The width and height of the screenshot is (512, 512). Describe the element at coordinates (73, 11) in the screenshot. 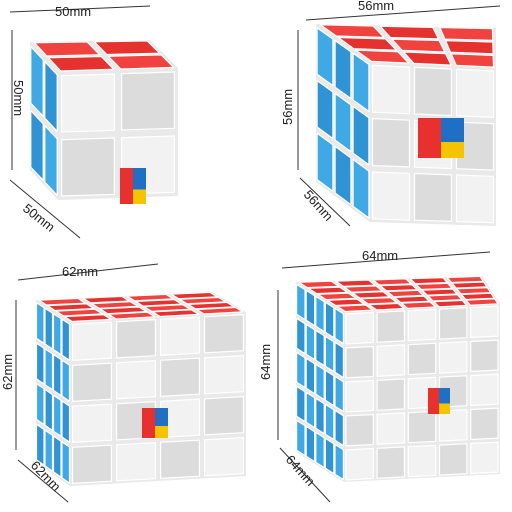

I see `dimension-label-top: 50mm` at that location.